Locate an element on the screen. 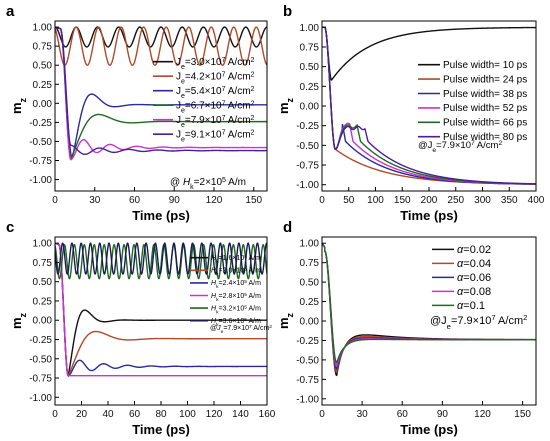 This screenshot has height=441, width=550. panel-label: c is located at coordinates (10, 227).